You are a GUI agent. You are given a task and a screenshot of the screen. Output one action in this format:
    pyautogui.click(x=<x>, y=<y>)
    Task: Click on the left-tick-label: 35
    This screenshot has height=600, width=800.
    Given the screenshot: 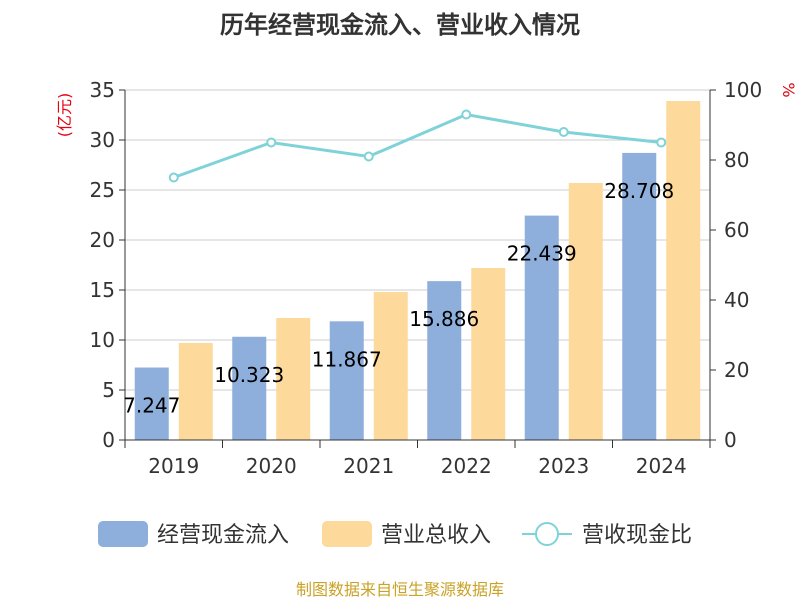 What is the action you would take?
    pyautogui.click(x=102, y=90)
    